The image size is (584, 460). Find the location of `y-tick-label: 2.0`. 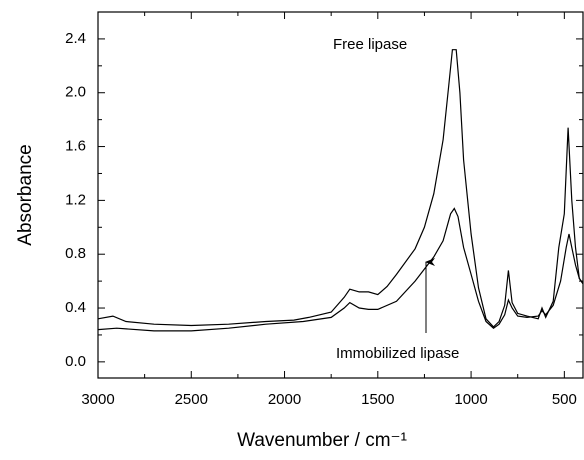

y-tick-label: 2.0 is located at coordinates (75, 92).